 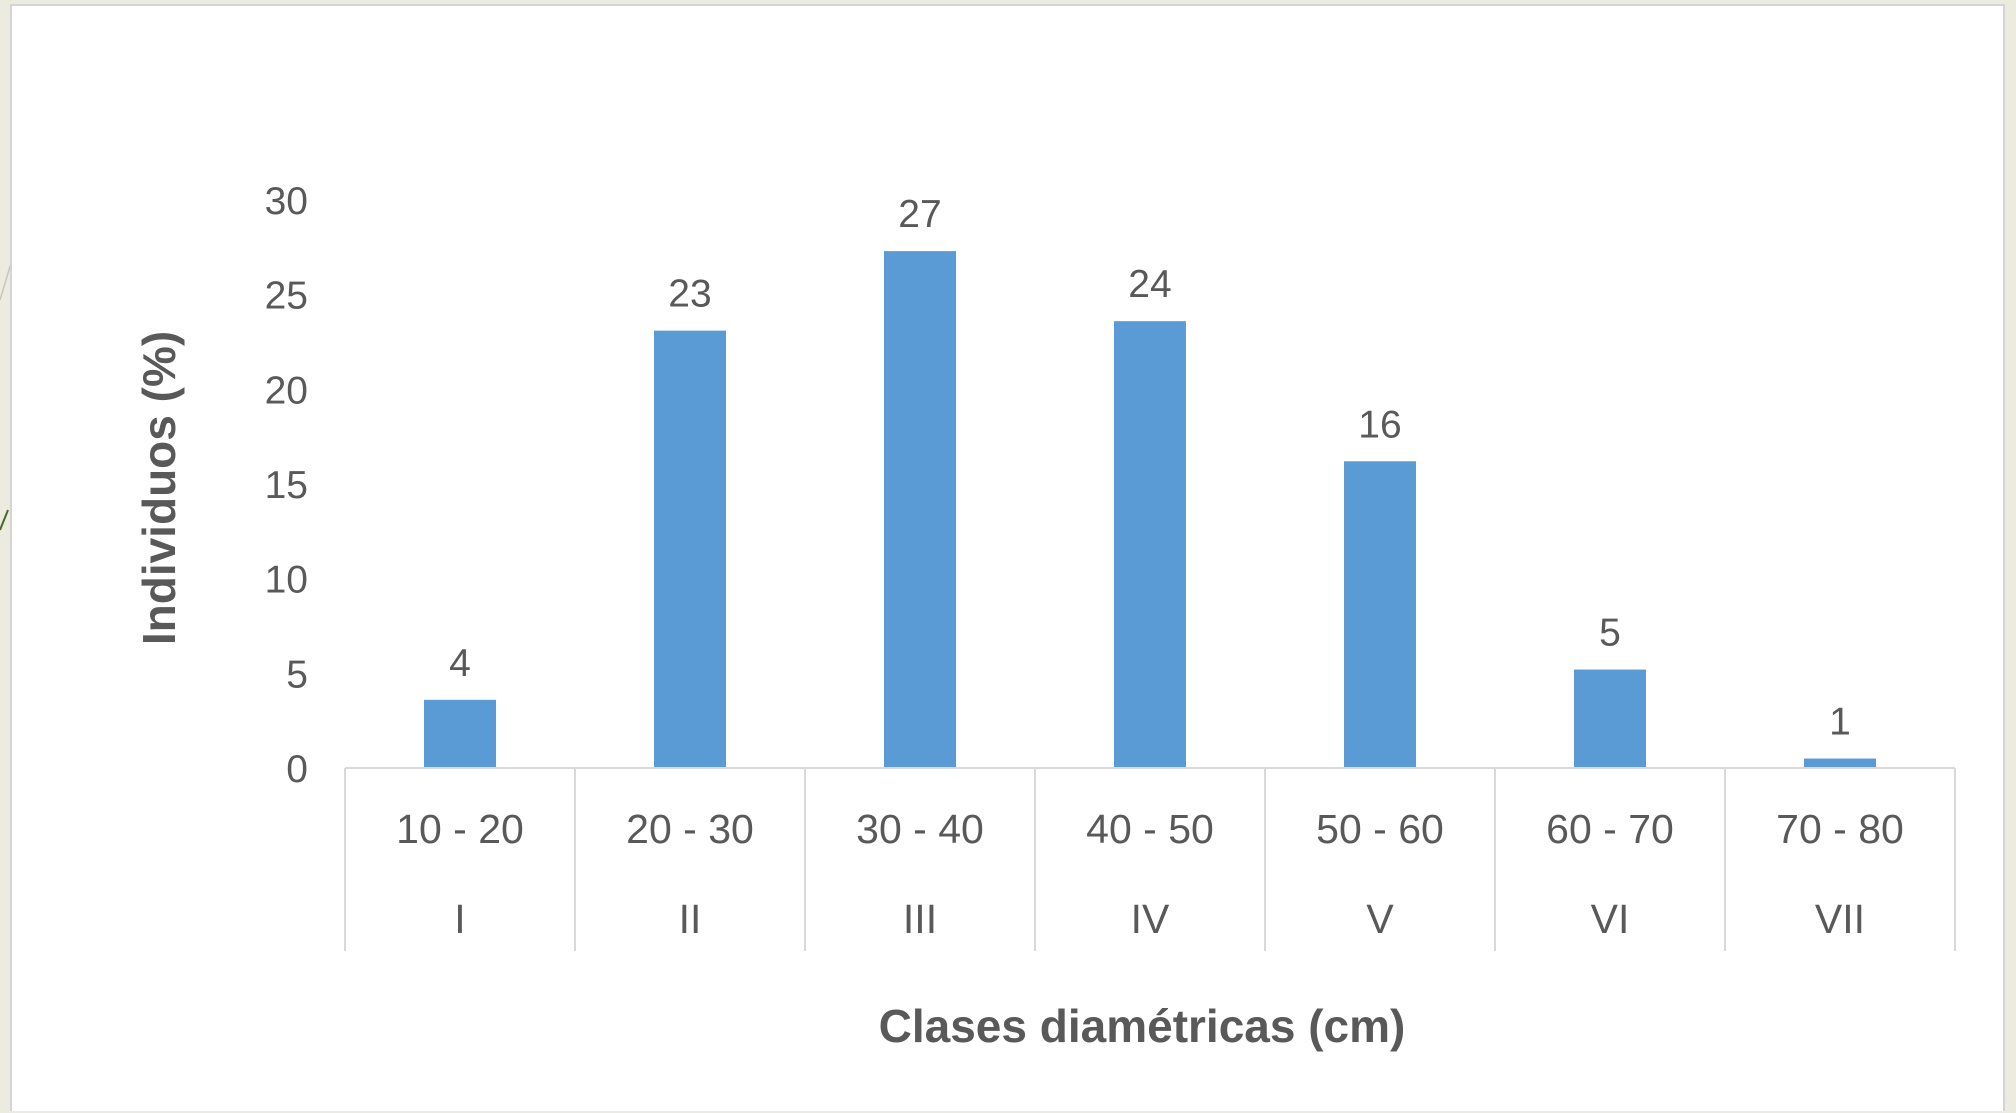 I want to click on data-label: 24, so click(x=1149, y=284).